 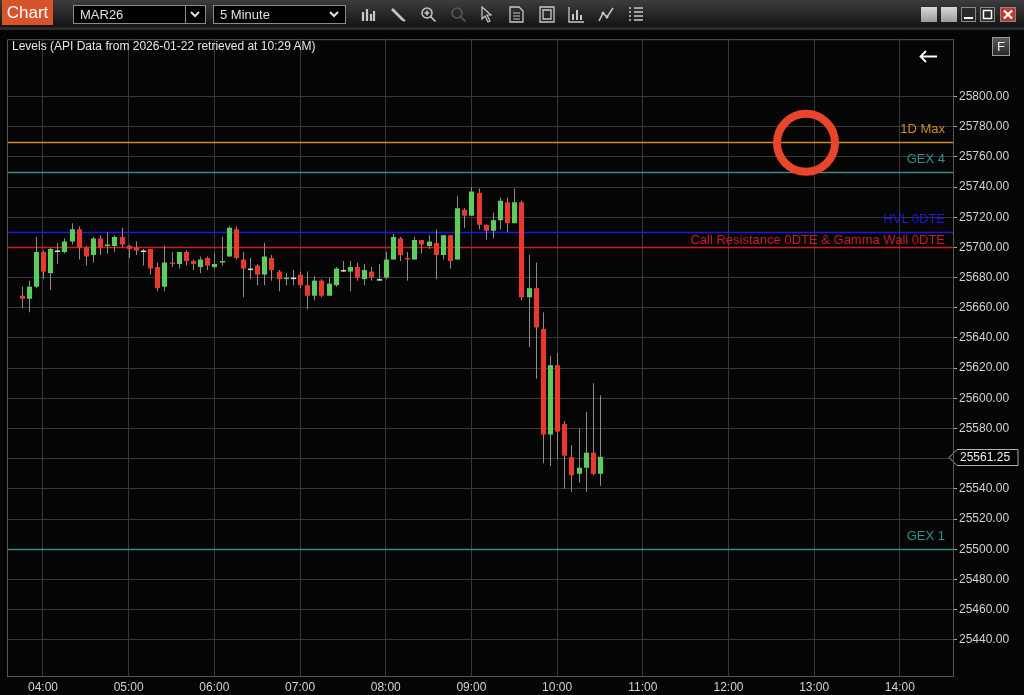 What do you see at coordinates (984, 367) in the screenshot?
I see `y-tick-label: 25620.00` at bounding box center [984, 367].